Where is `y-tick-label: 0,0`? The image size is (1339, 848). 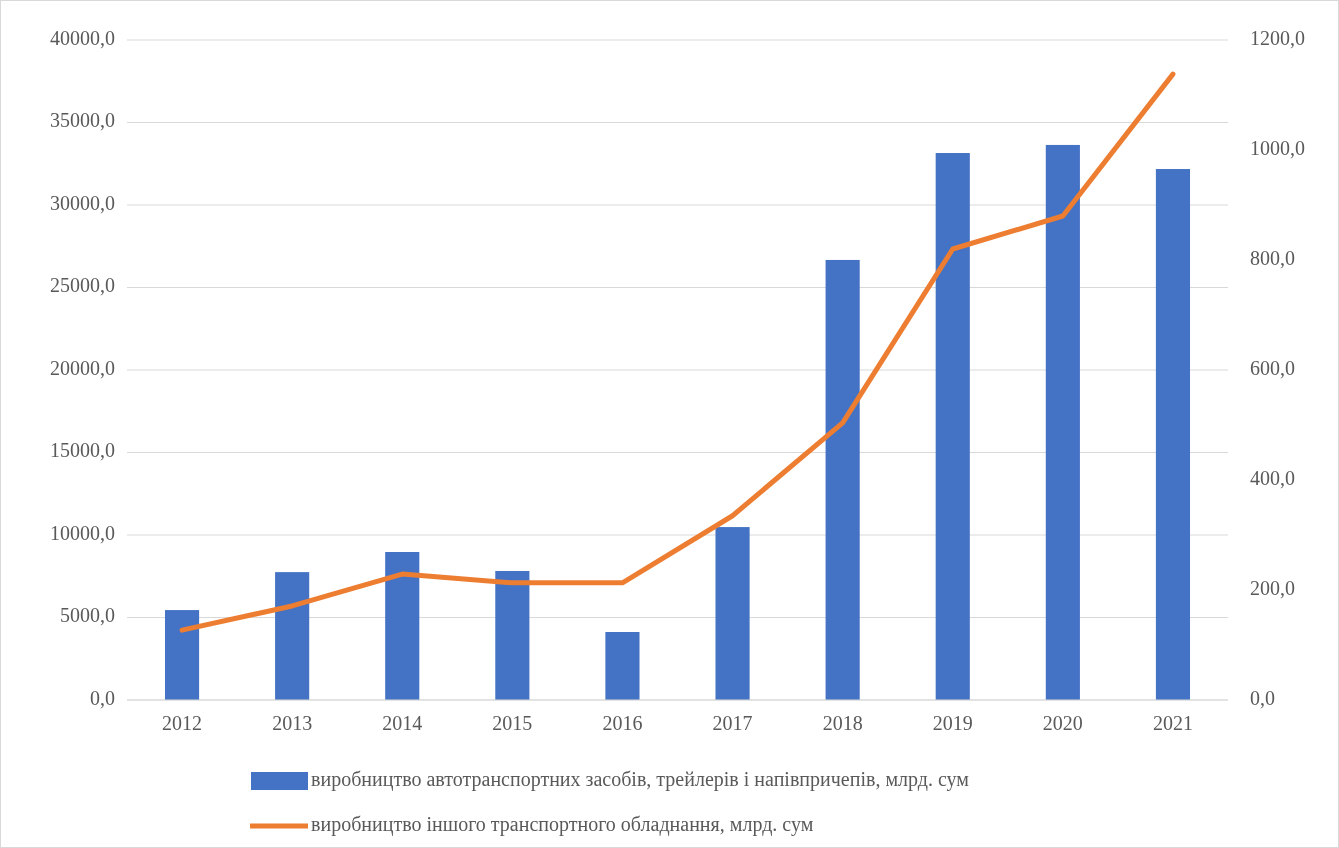
y-tick-label: 0,0 is located at coordinates (102, 697).